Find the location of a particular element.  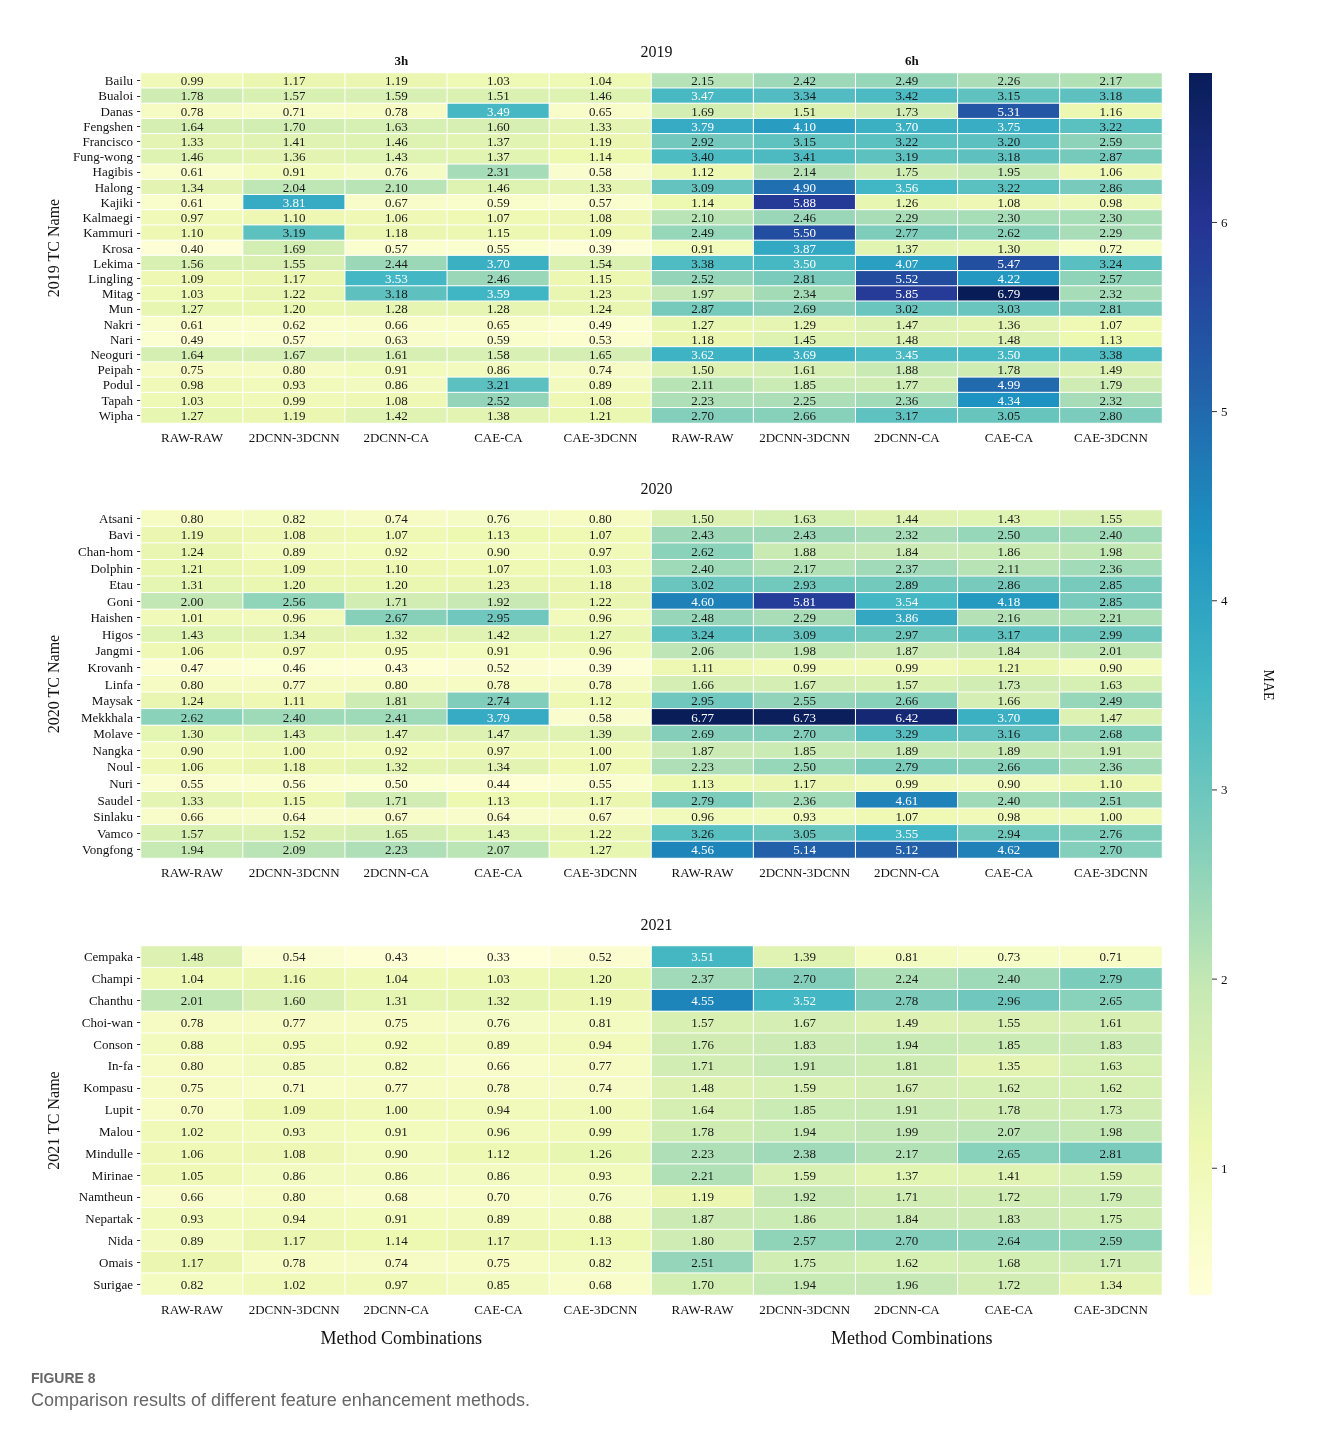

y-tick-label: Jangmi is located at coordinates (114, 651).